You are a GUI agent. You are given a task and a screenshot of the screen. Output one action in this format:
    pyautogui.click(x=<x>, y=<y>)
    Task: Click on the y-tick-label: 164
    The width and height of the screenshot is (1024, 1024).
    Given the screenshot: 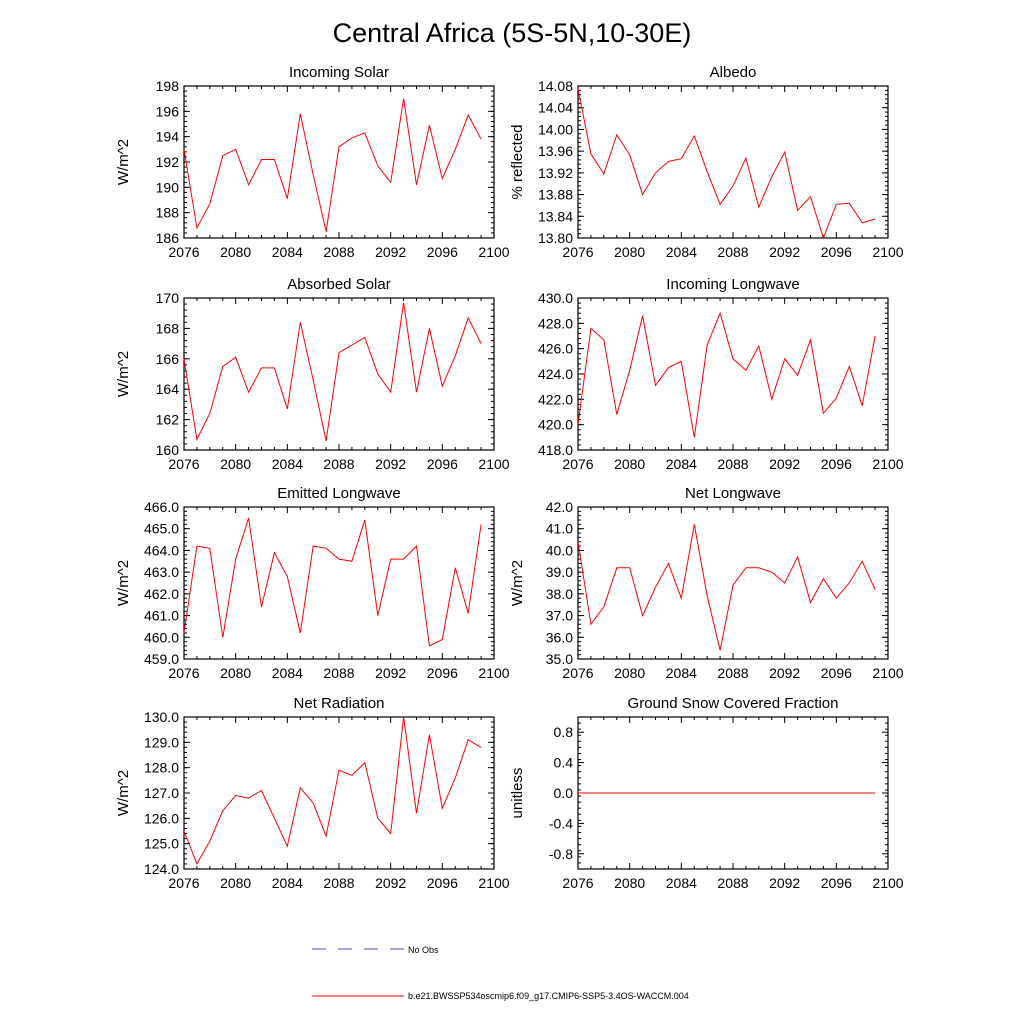 What is the action you would take?
    pyautogui.click(x=168, y=389)
    